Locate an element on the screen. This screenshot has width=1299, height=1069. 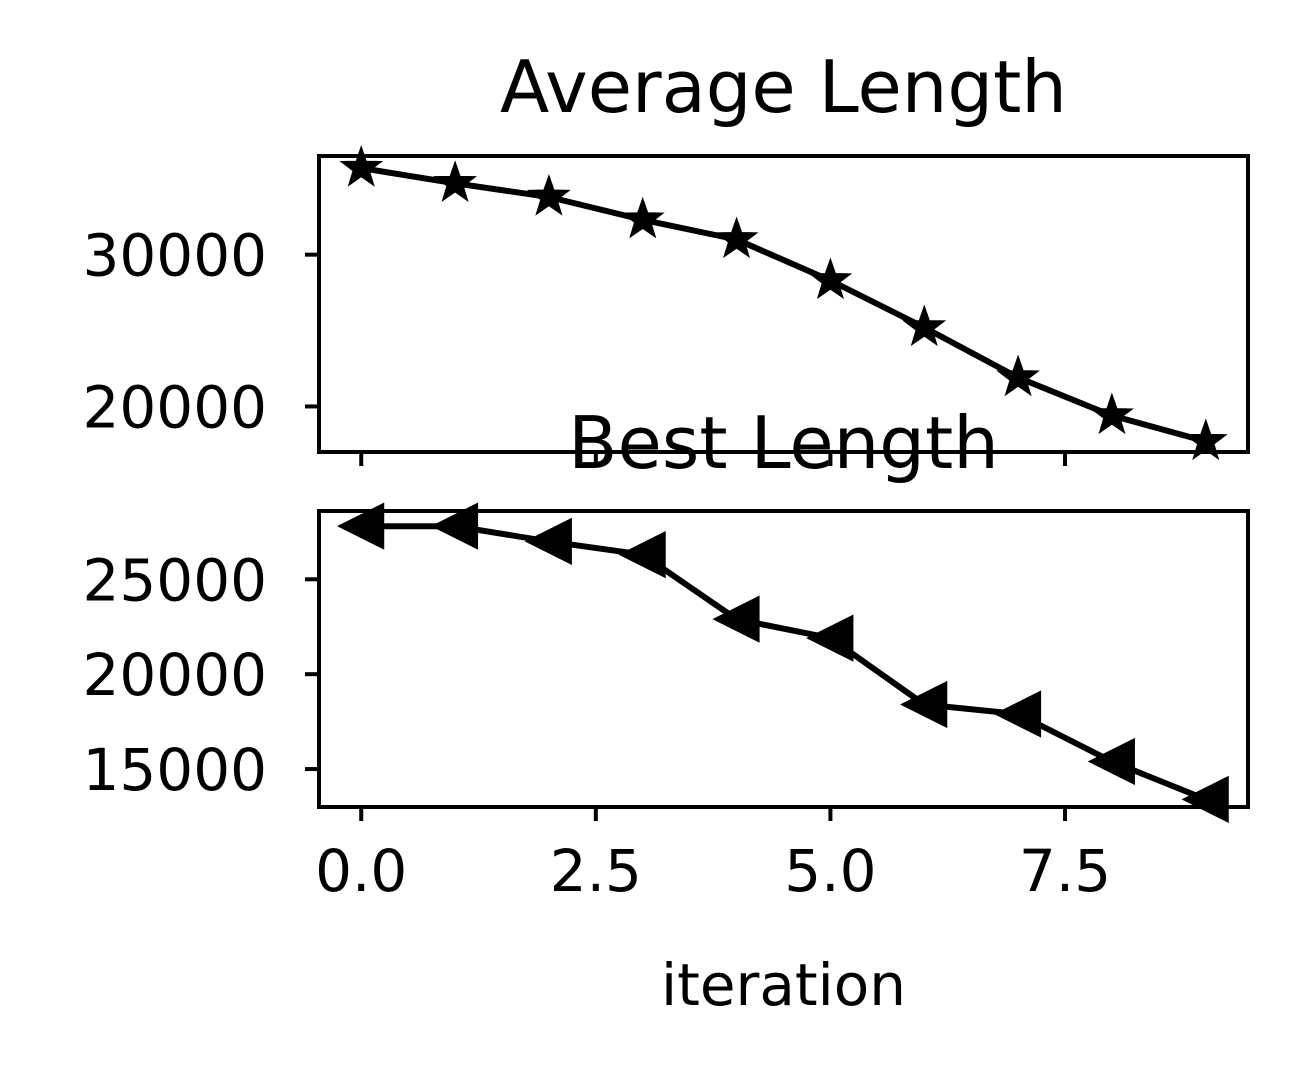
x-tick-label: 0.0 is located at coordinates (361, 871).